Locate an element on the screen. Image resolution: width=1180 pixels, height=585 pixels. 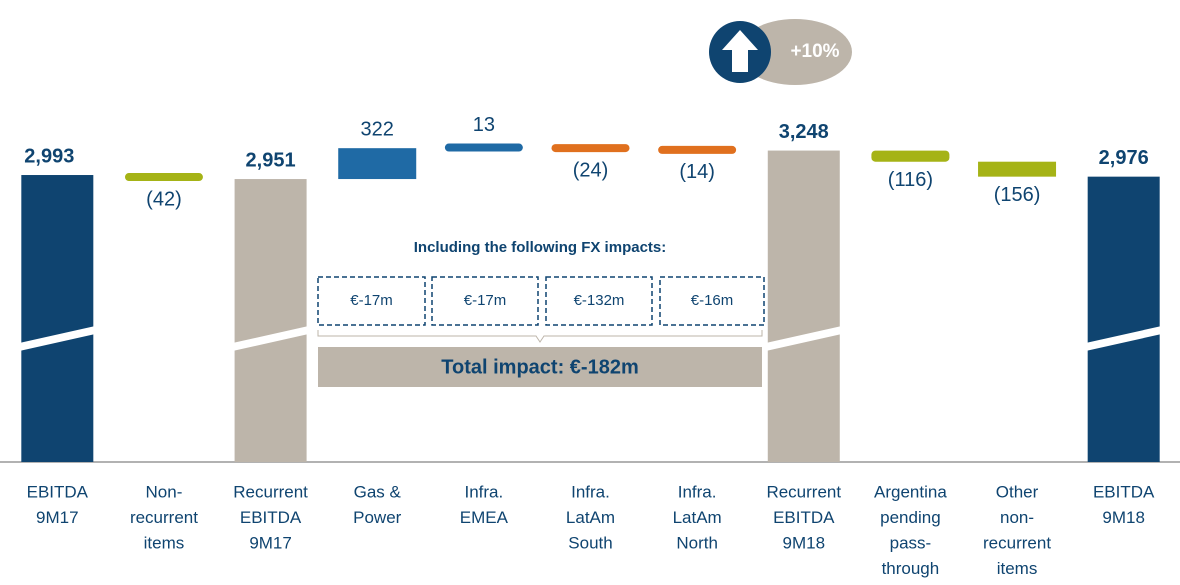
fx-impact: €-16m is located at coordinates (712, 300).